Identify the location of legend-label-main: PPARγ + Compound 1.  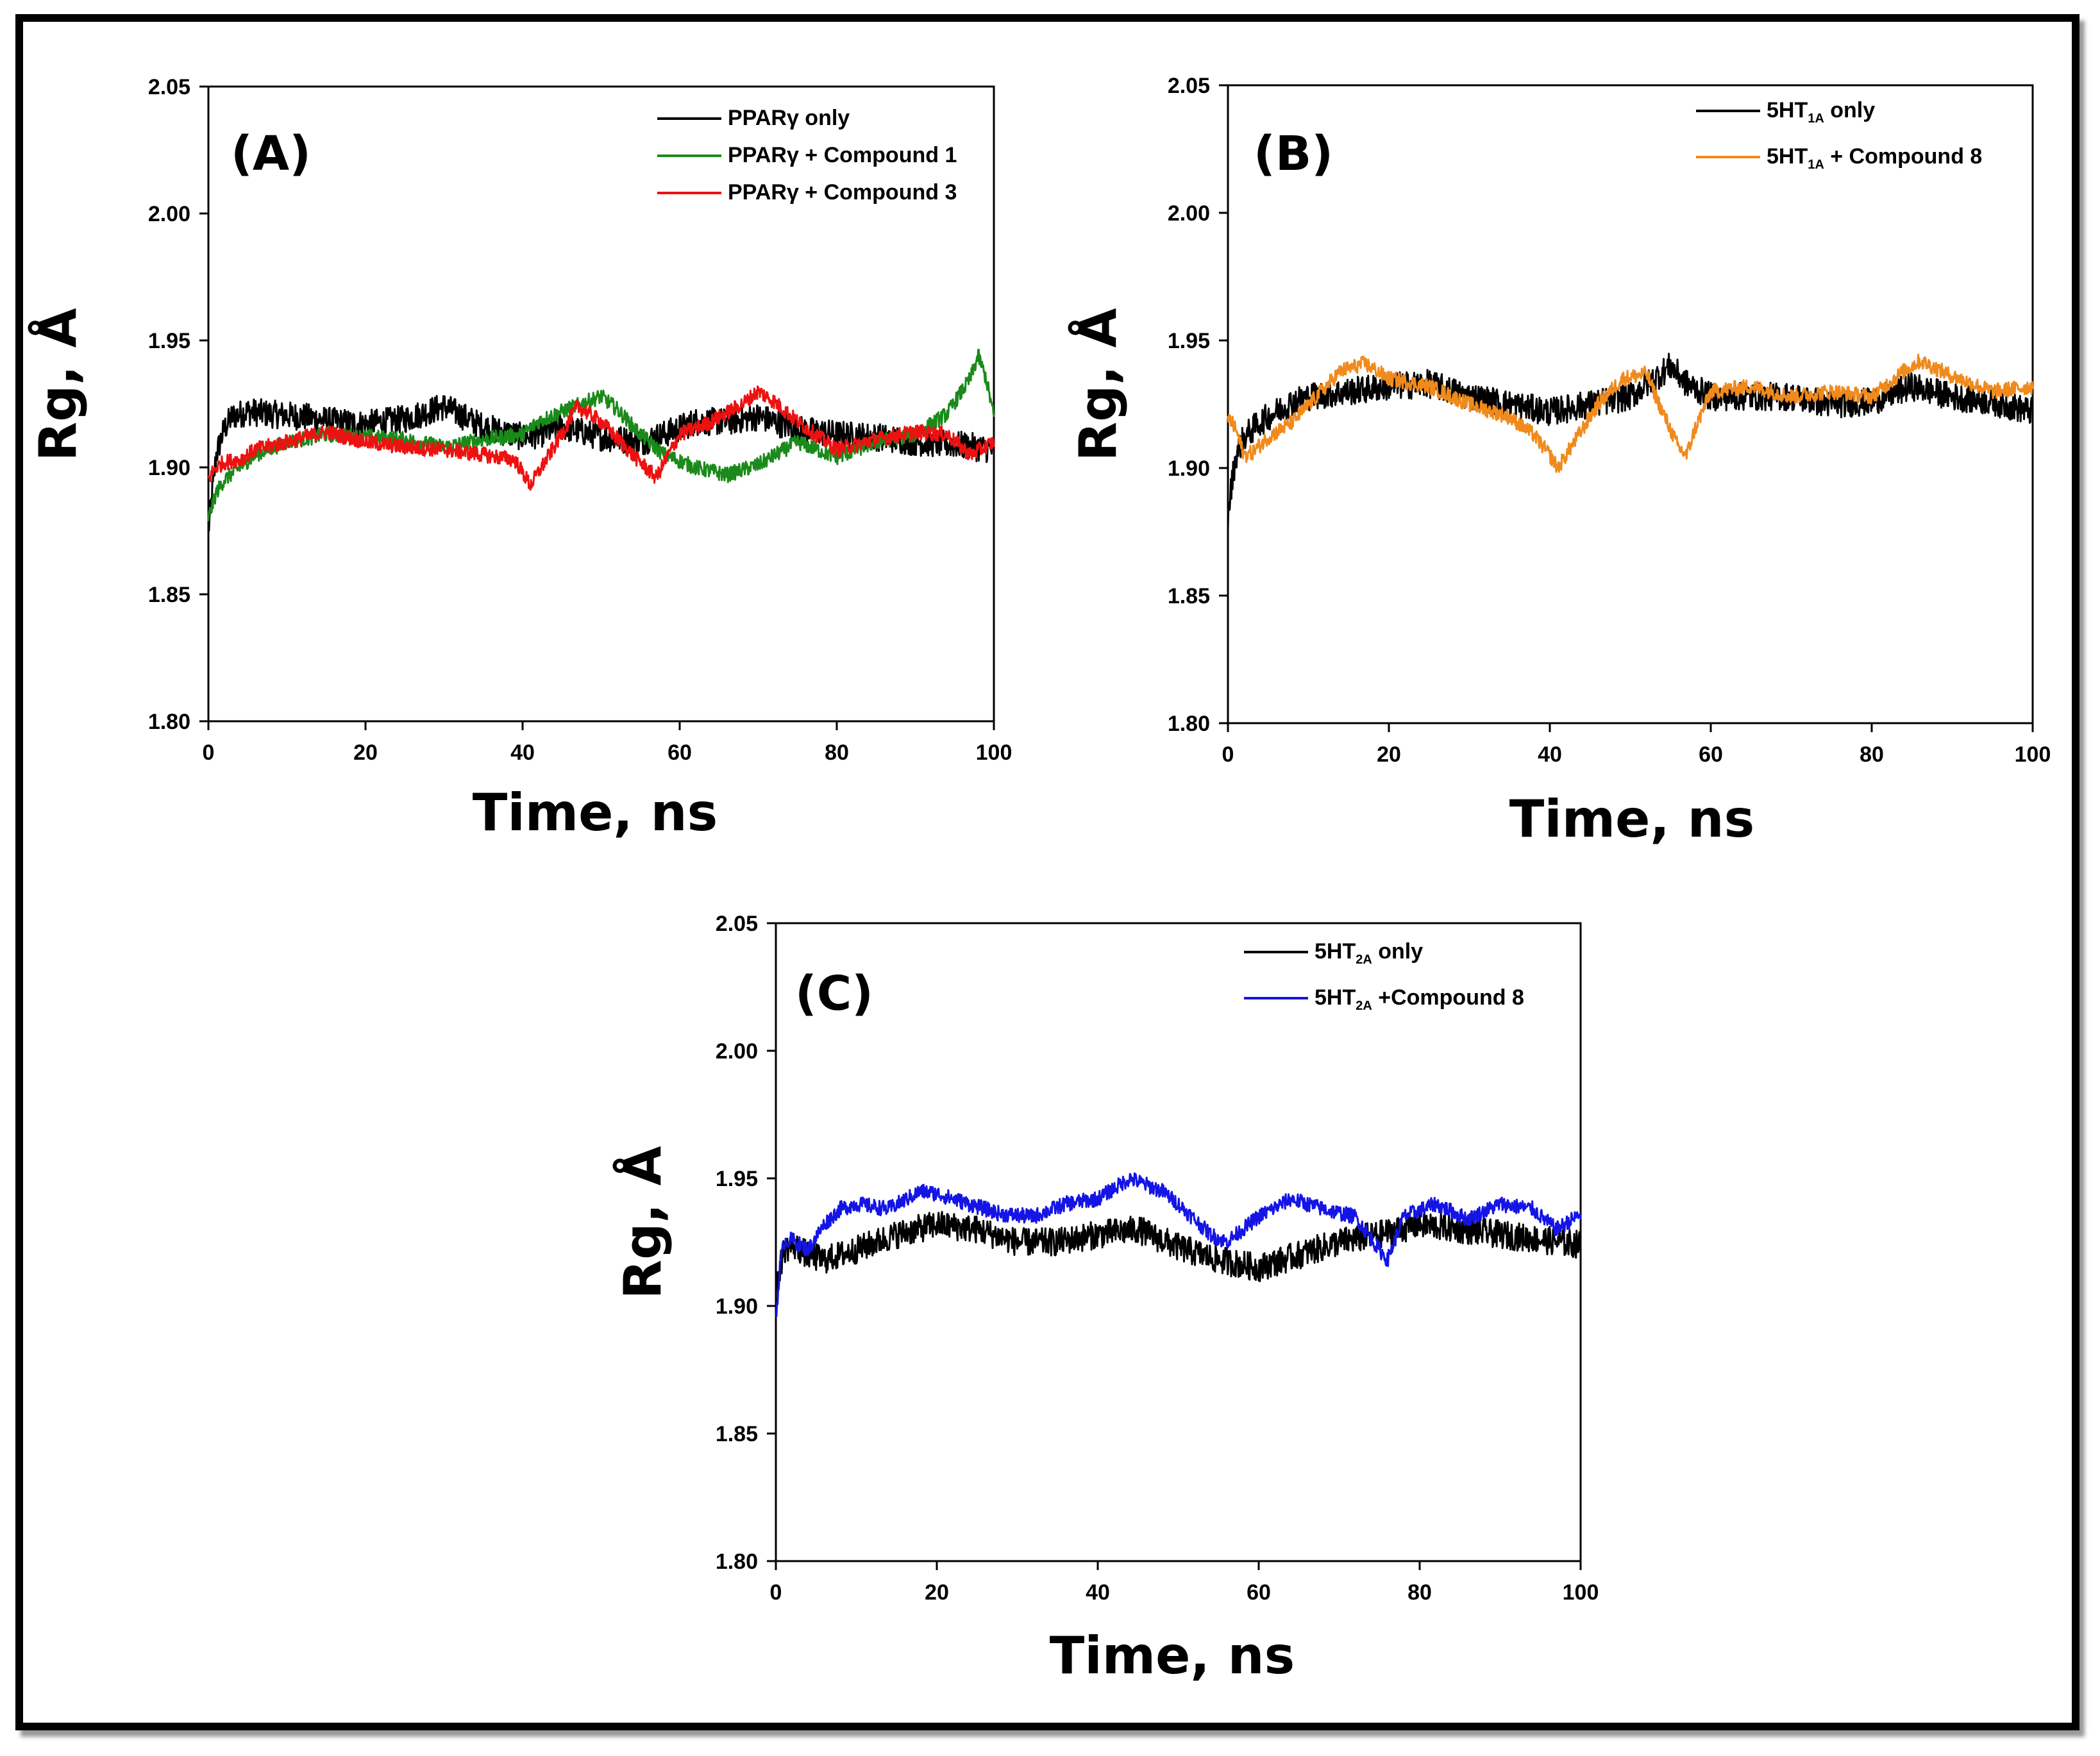
(842, 155).